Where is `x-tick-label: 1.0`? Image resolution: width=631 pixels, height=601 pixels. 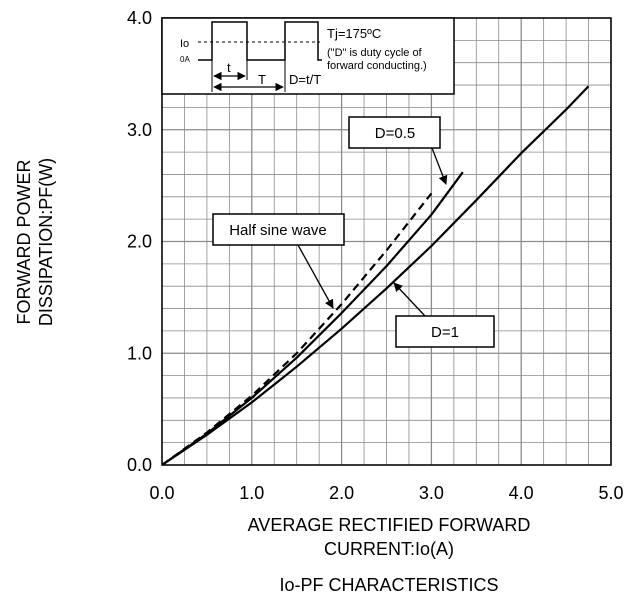 x-tick-label: 1.0 is located at coordinates (251, 493).